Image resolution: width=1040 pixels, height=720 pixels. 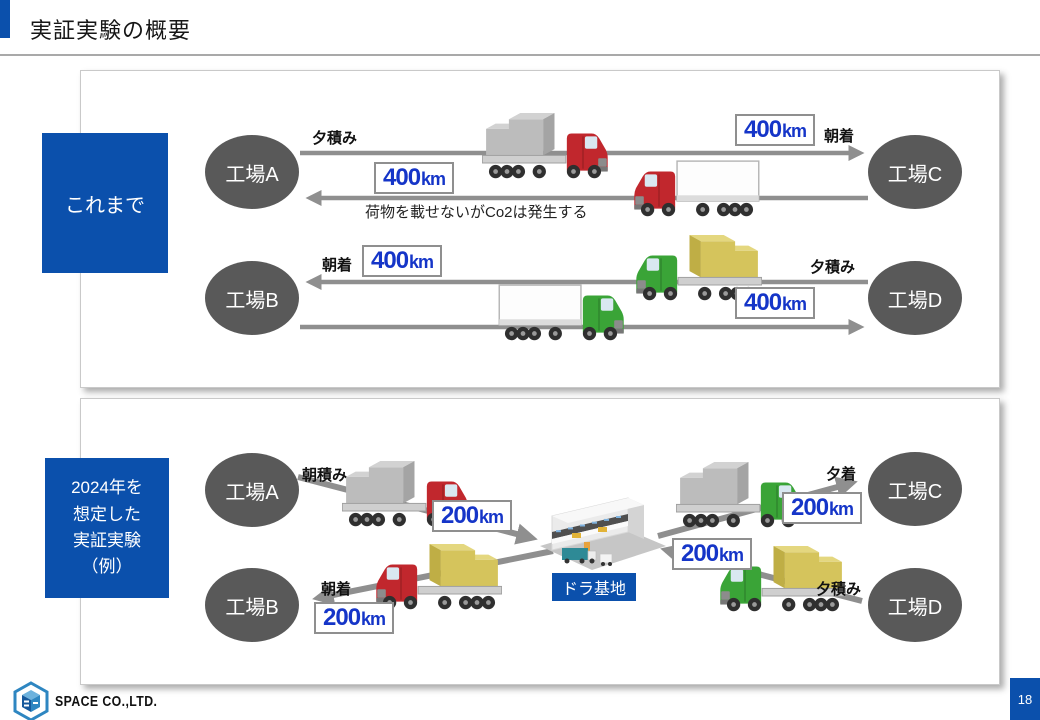 I want to click on distance-a-to-c: 400 km, so click(x=775, y=130).